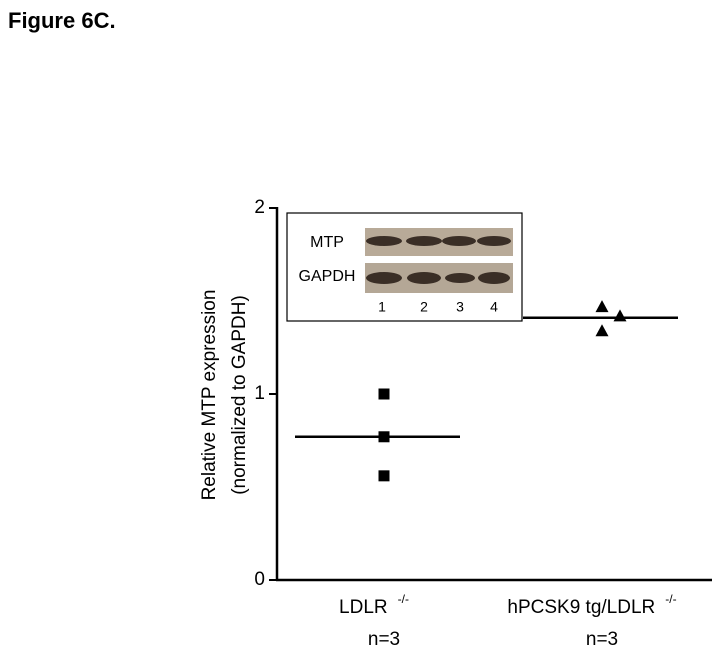 The image size is (724, 662). I want to click on blot-row-label: MTP, so click(327, 242).